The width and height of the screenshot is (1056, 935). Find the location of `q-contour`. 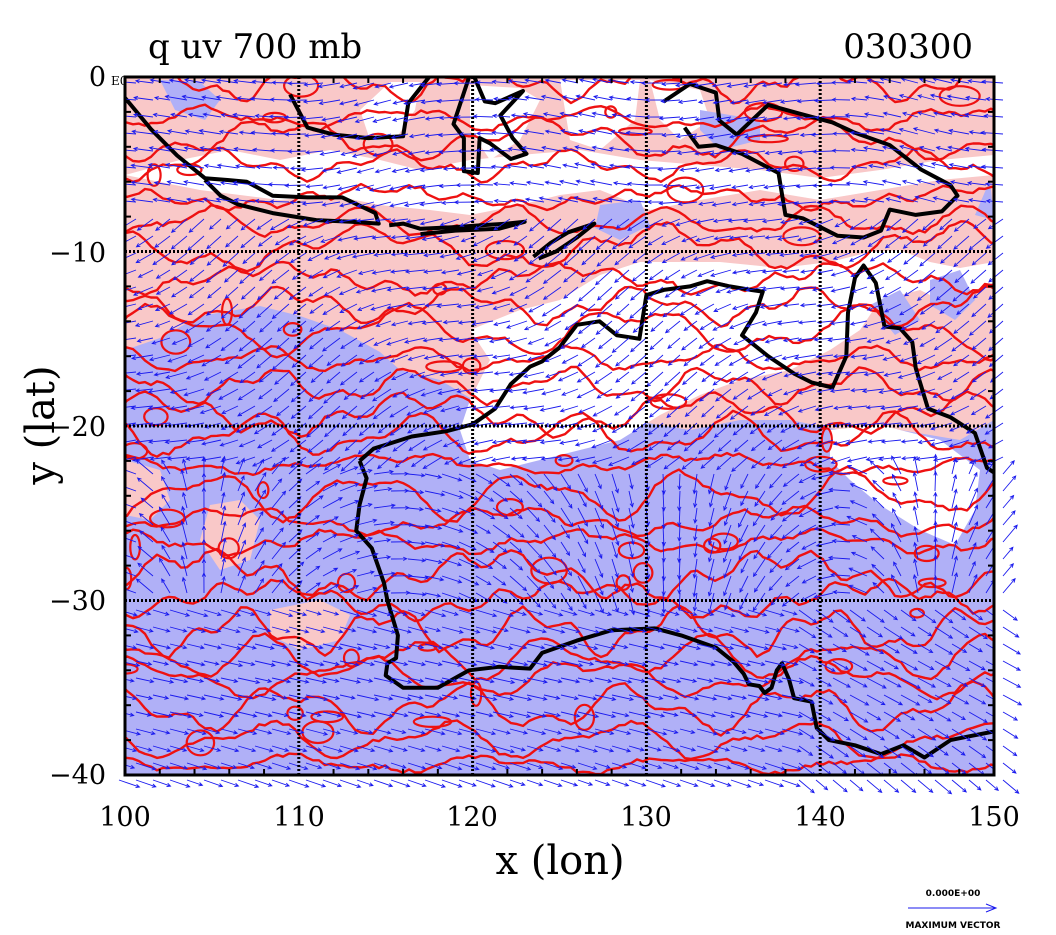

q-contour is located at coordinates (559, 278).